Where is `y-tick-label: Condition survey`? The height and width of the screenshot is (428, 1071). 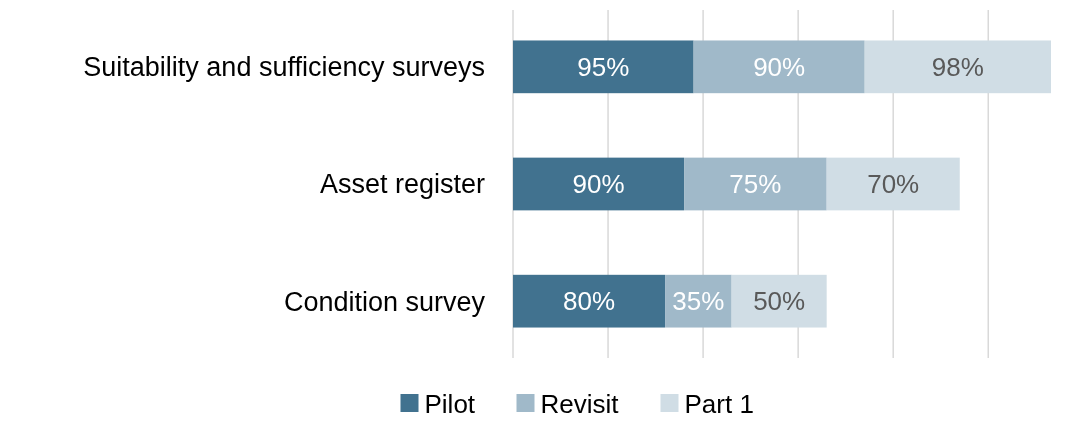 y-tick-label: Condition survey is located at coordinates (384, 301).